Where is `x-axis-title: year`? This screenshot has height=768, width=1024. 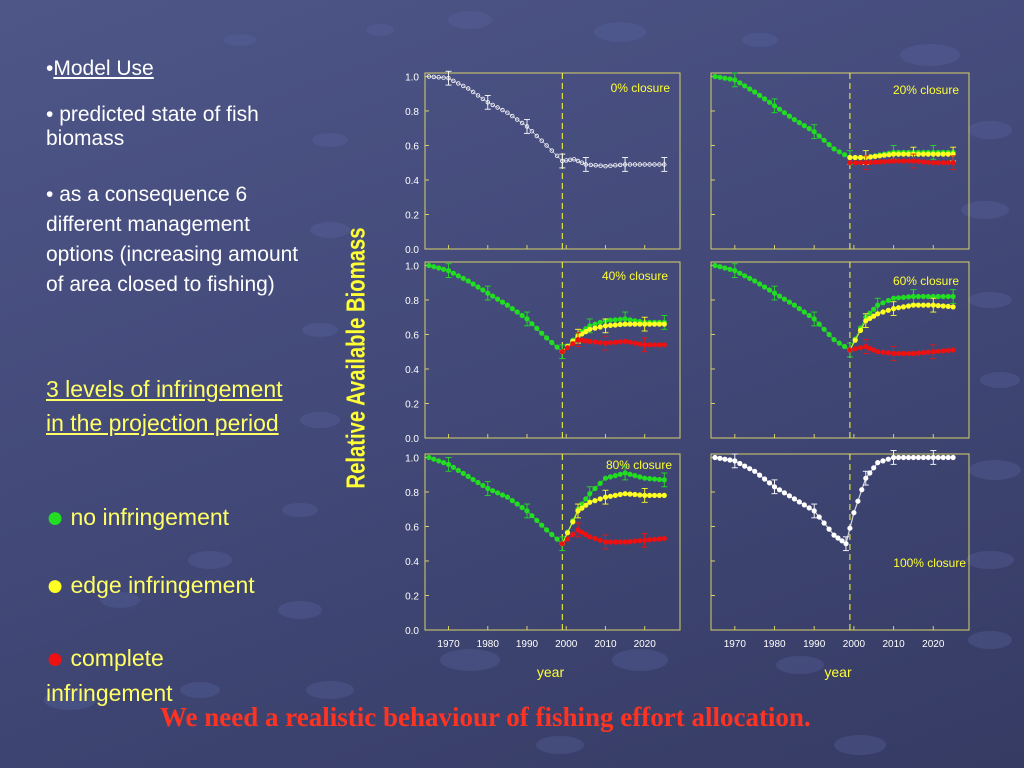
x-axis-title: year is located at coordinates (551, 672).